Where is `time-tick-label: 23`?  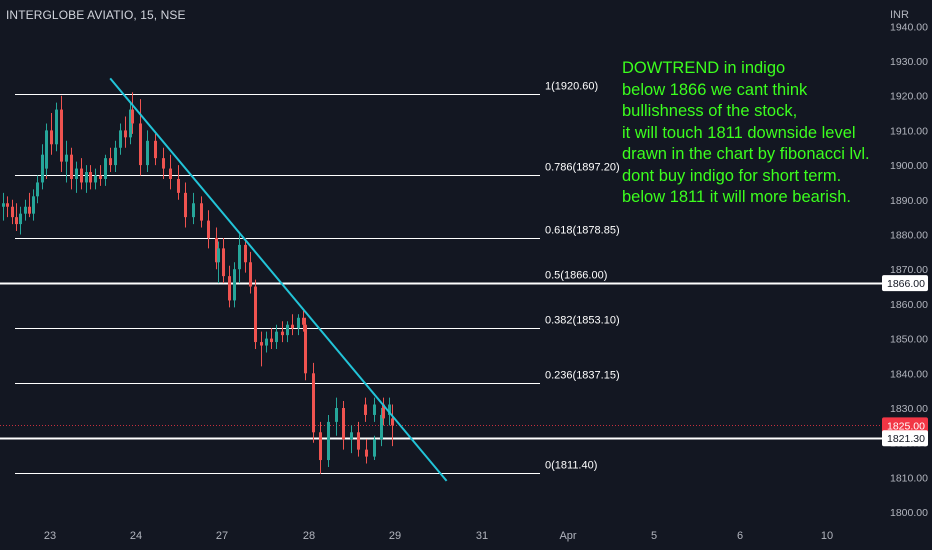 time-tick-label: 23 is located at coordinates (50, 536).